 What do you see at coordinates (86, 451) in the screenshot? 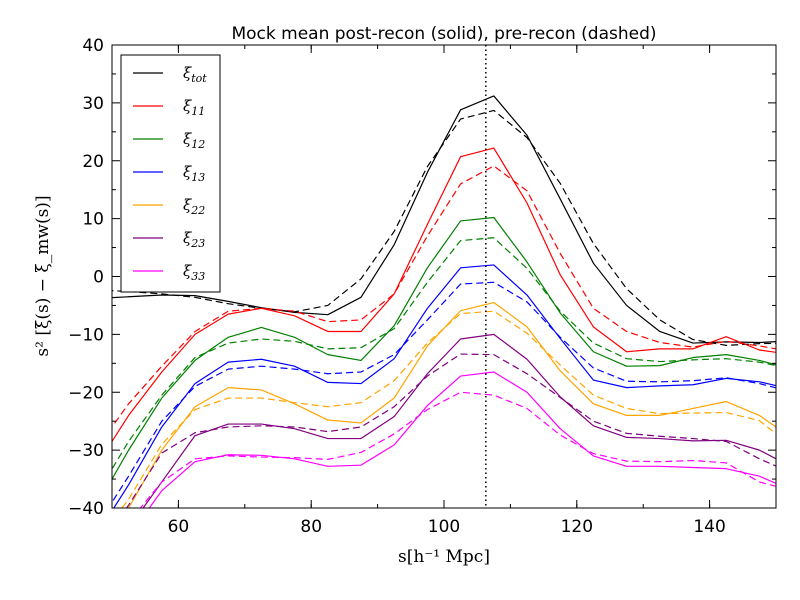
I see `y-tick-label: −30` at bounding box center [86, 451].